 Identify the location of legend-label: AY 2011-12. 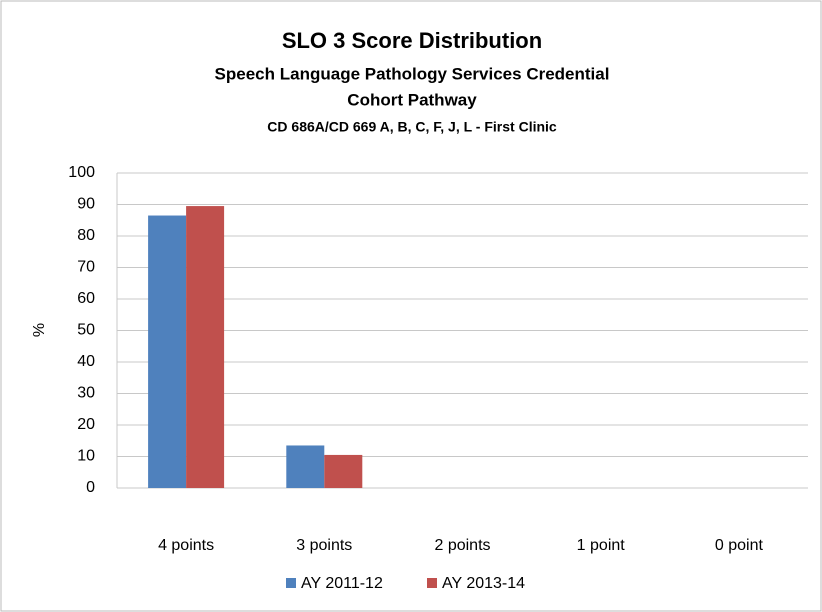
(342, 583).